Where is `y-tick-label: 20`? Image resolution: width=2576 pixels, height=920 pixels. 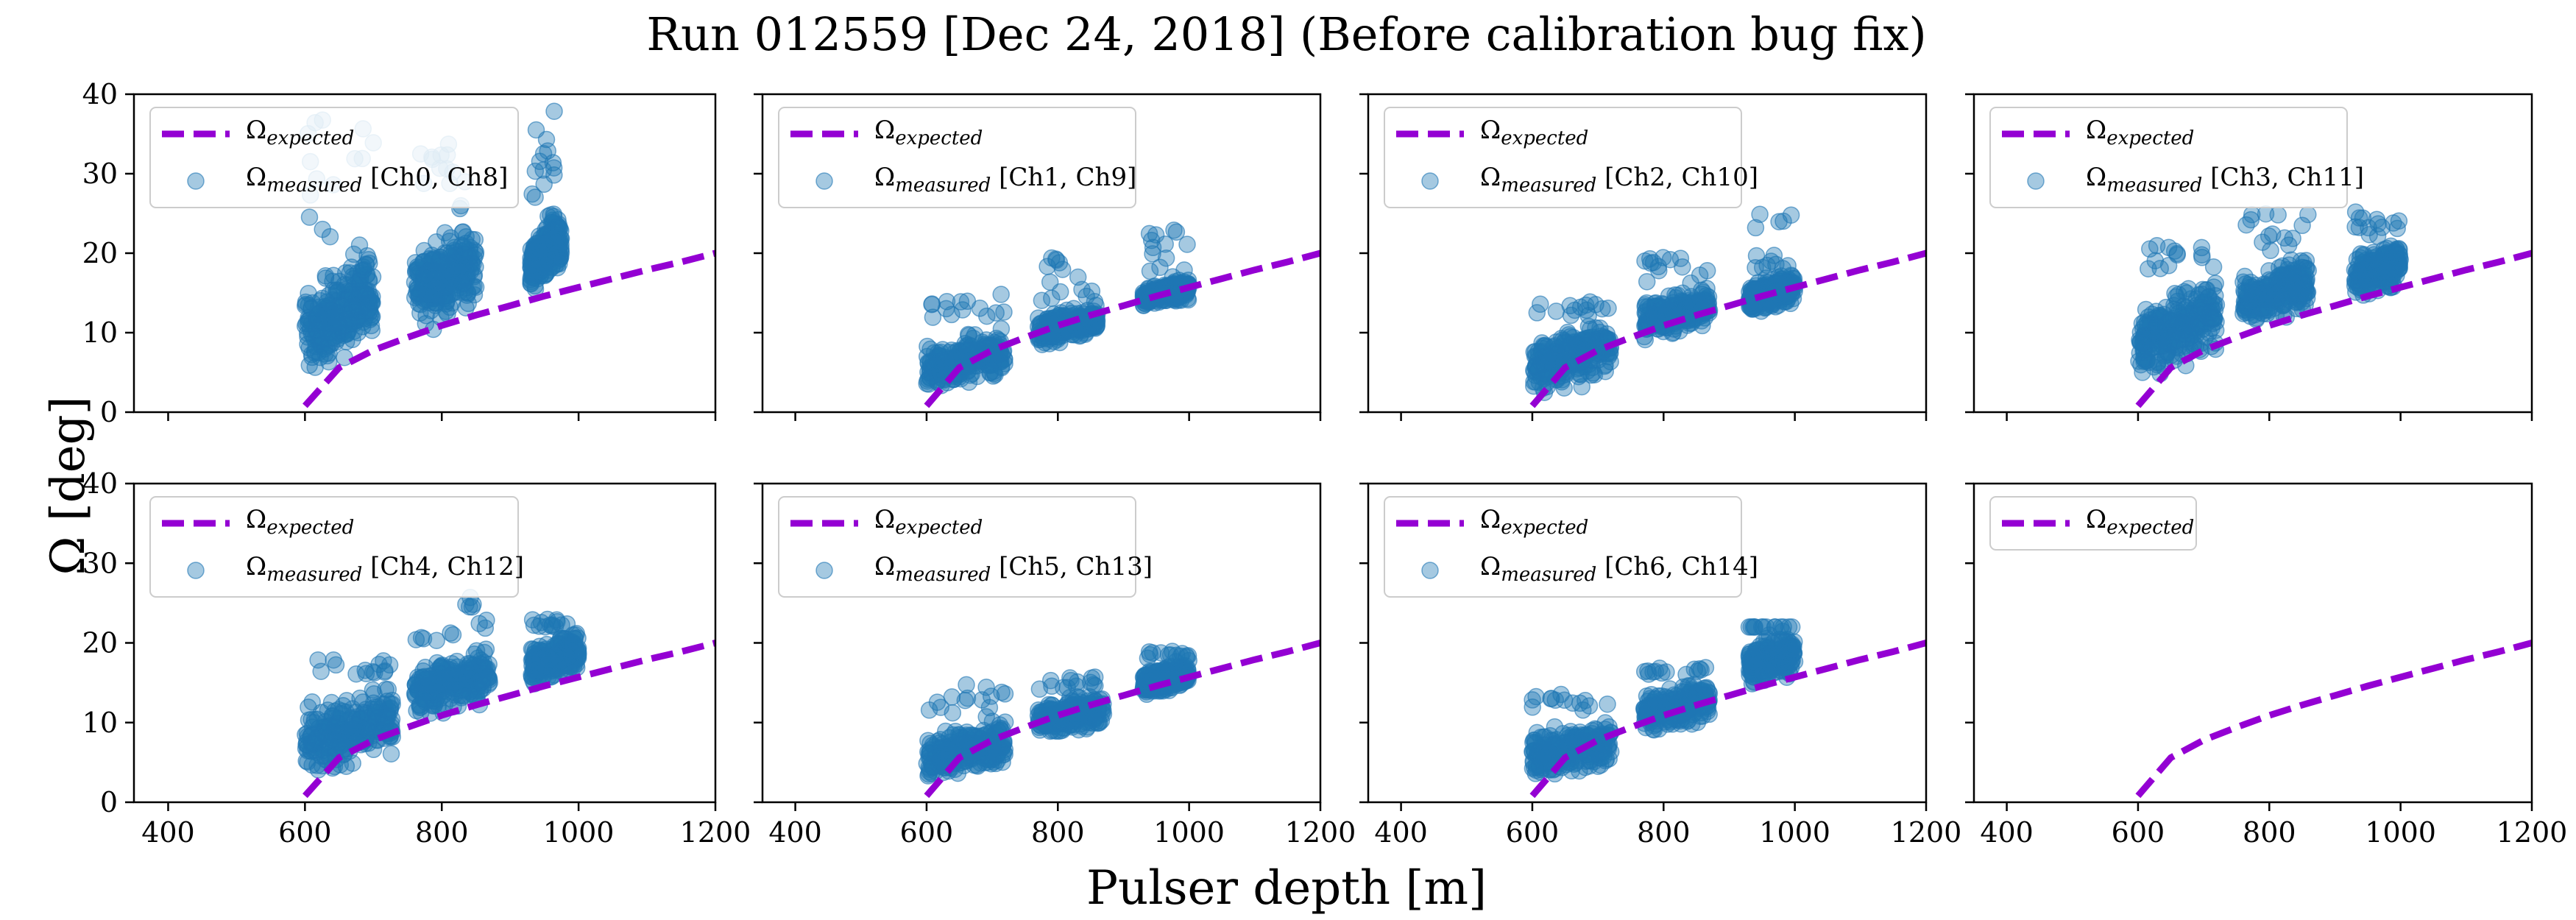
y-tick-label: 20 is located at coordinates (100, 253).